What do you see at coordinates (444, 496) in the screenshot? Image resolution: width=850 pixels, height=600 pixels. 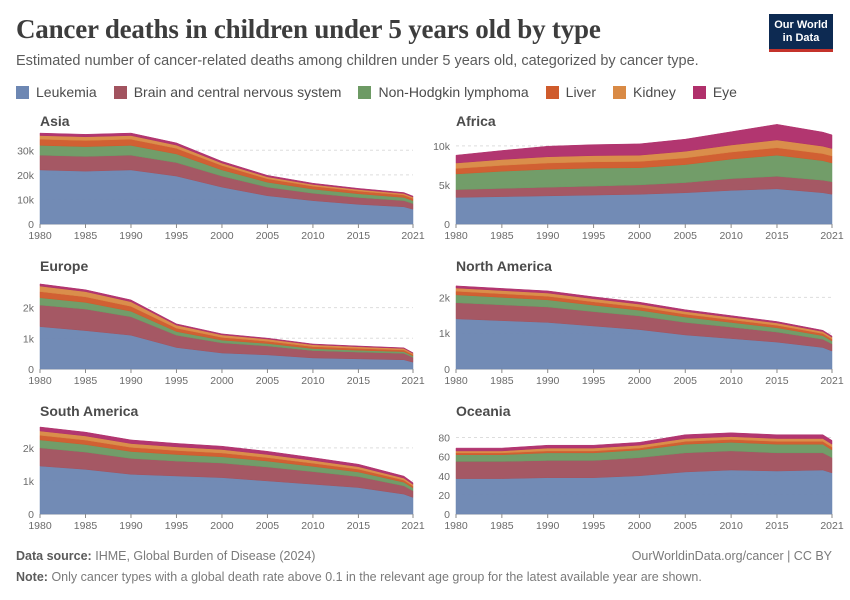 I see `y-tick-label: 20` at bounding box center [444, 496].